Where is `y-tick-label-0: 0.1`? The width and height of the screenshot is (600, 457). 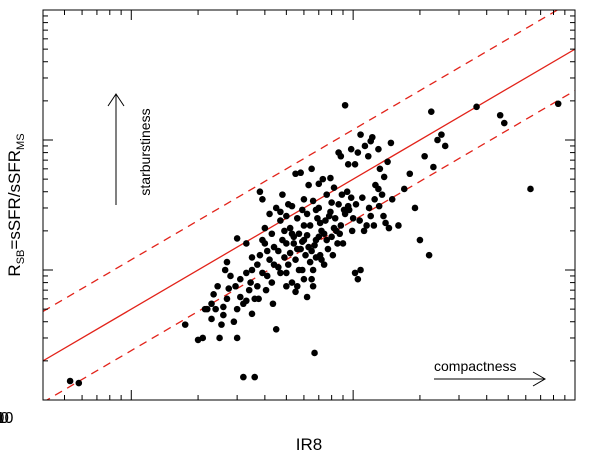
y-tick-label-0: 0.1 is located at coordinates (27, 2).